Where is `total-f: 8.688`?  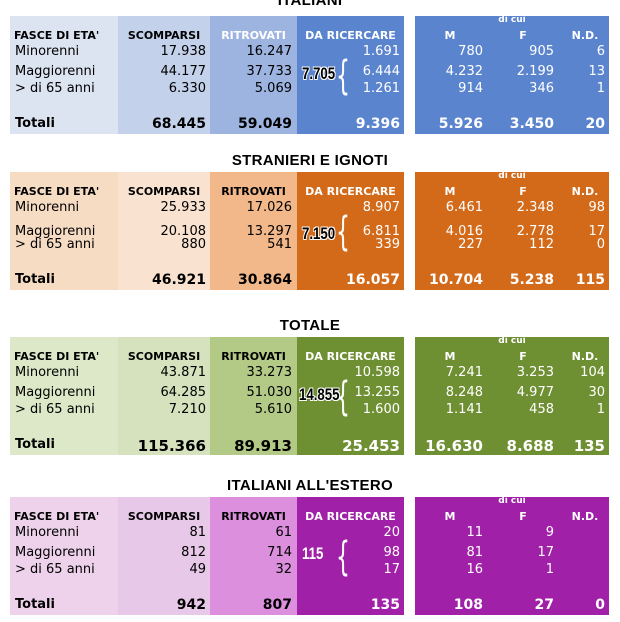 total-f: 8.688 is located at coordinates (530, 446).